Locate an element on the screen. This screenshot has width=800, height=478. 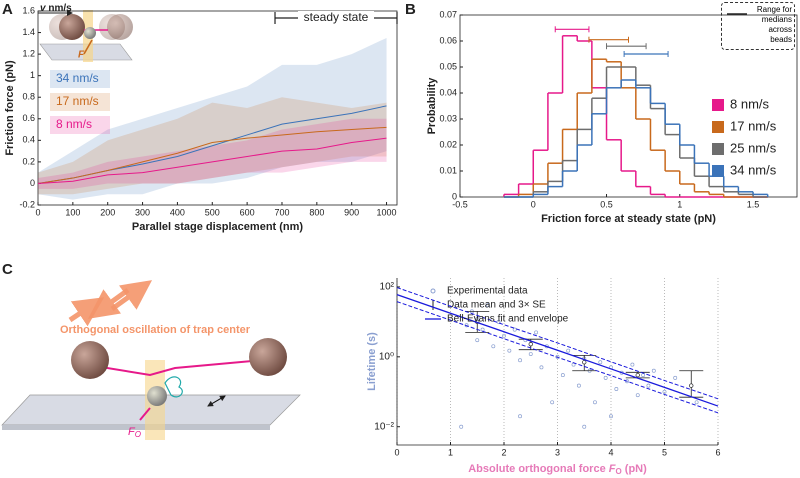
x-tick-label: 800 is located at coordinates (316, 212).